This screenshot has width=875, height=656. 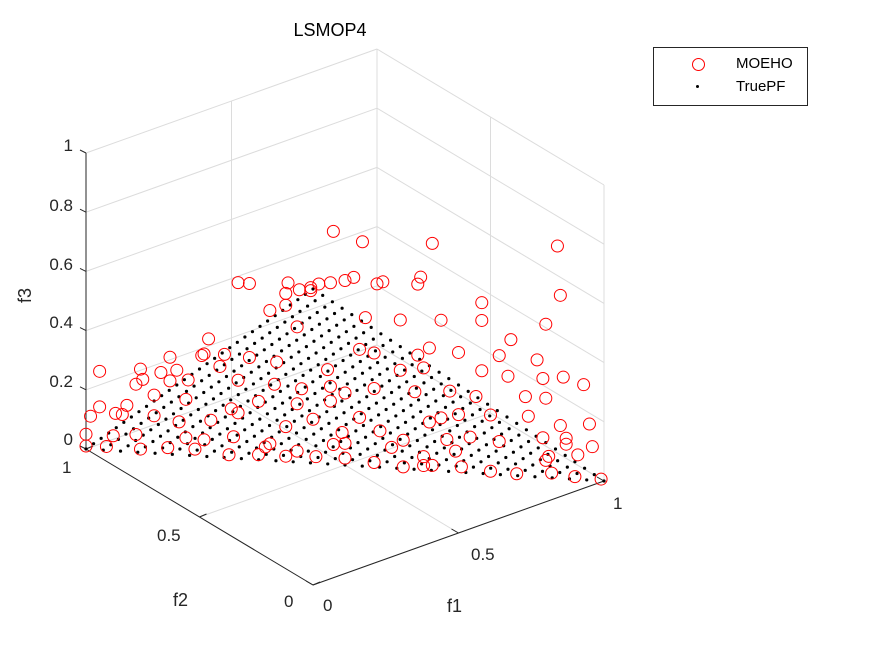 What do you see at coordinates (761, 86) in the screenshot?
I see `legend-label: TruePF` at bounding box center [761, 86].